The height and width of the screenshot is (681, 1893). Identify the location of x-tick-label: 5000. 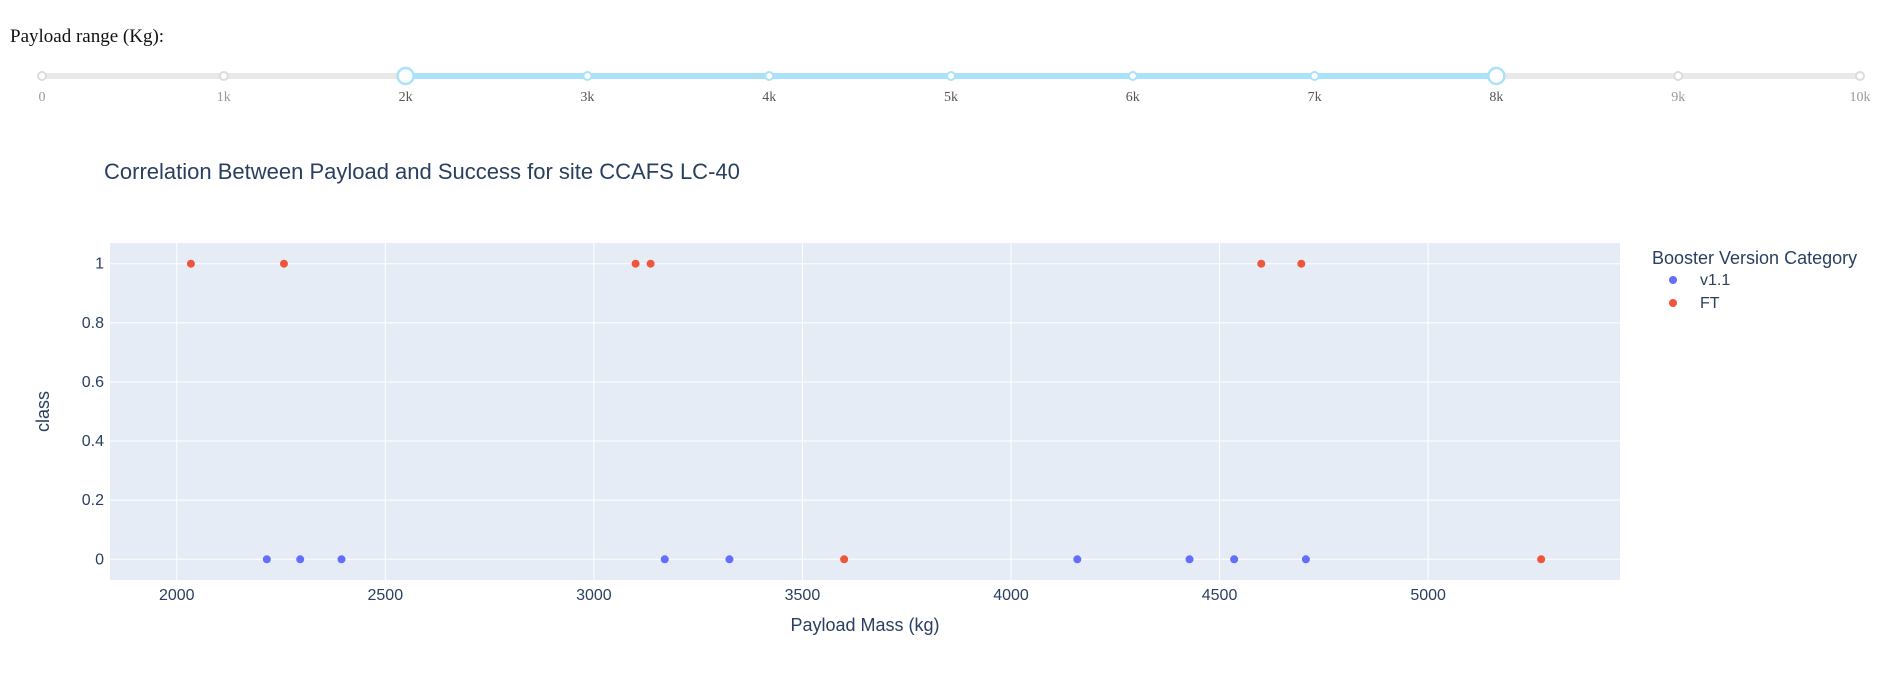
(1428, 595).